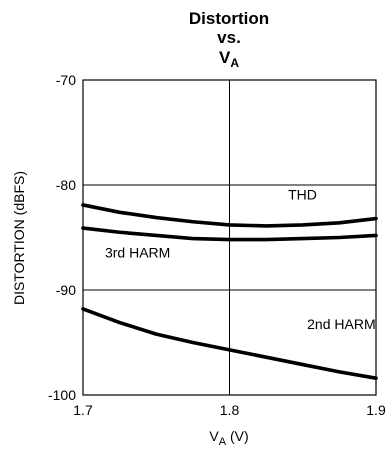 The image size is (389, 454). Describe the element at coordinates (229, 18) in the screenshot. I see `chart-title-line1: Distortion` at that location.